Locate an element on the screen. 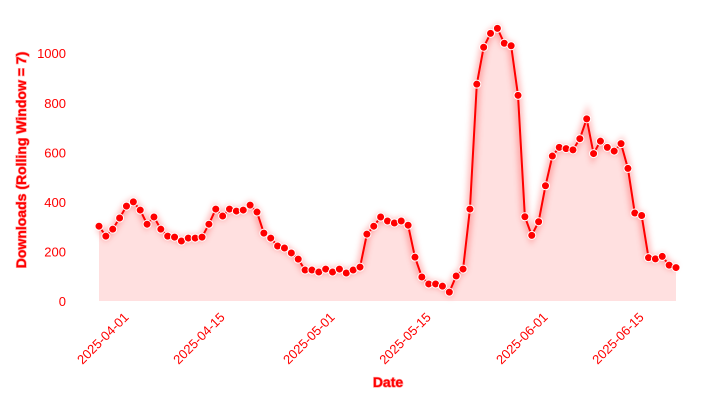  y-tick-label: 400 is located at coordinates (55, 202).